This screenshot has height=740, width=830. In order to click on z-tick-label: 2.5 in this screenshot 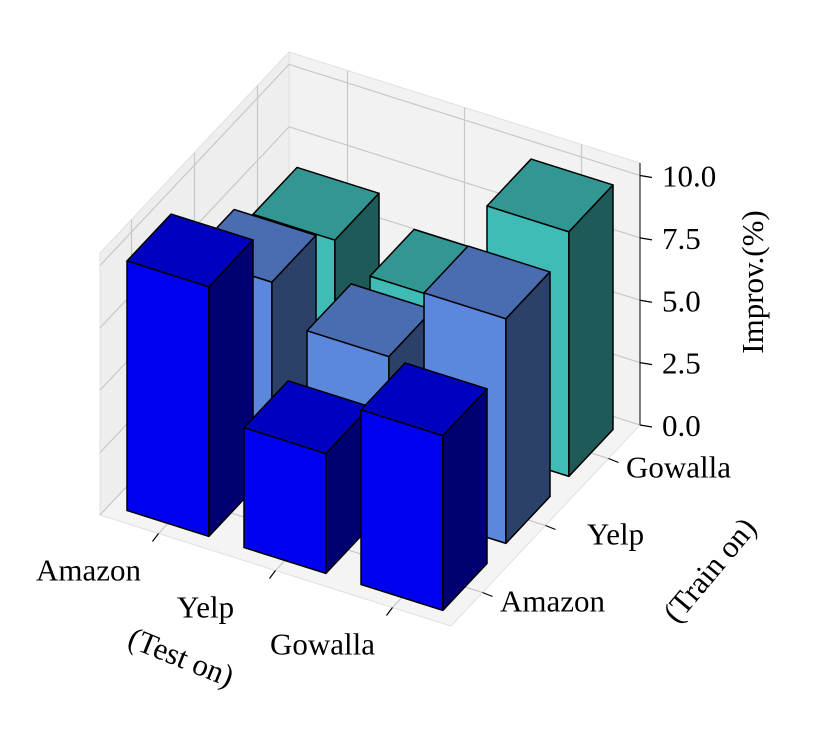, I will do `click(681, 363)`.